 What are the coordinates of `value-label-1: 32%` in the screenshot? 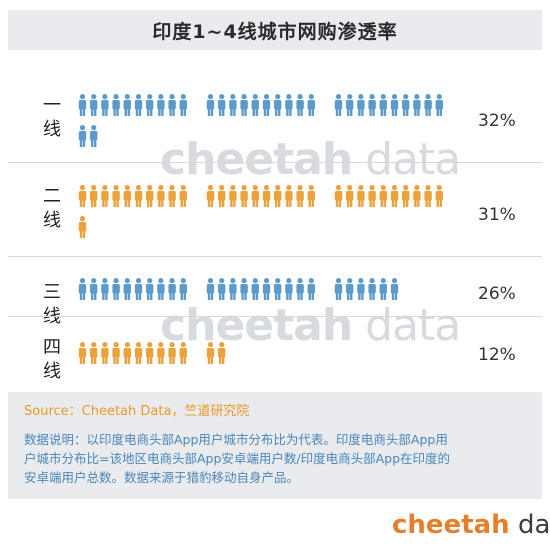 It's located at (497, 121).